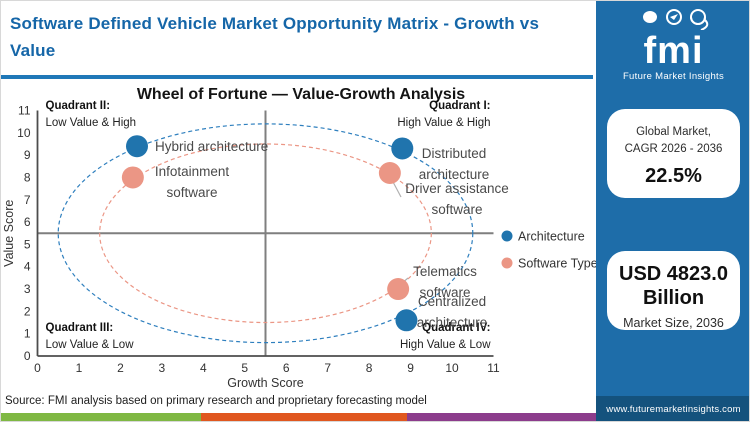 Image resolution: width=750 pixels, height=422 pixels. Describe the element at coordinates (211, 146) in the screenshot. I see `point-label-hybrid-architecture: Hybrid architecture` at that location.